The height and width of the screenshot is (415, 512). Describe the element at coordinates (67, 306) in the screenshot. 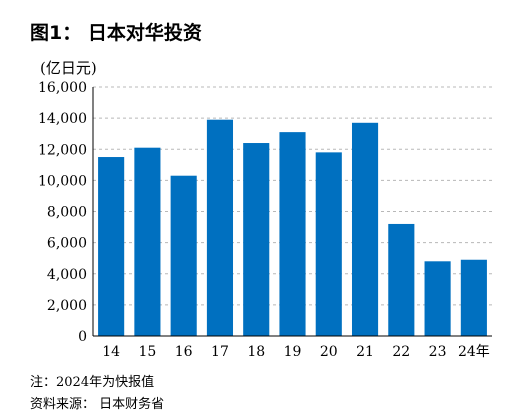

I see `y-tick-label: 2,000` at that location.